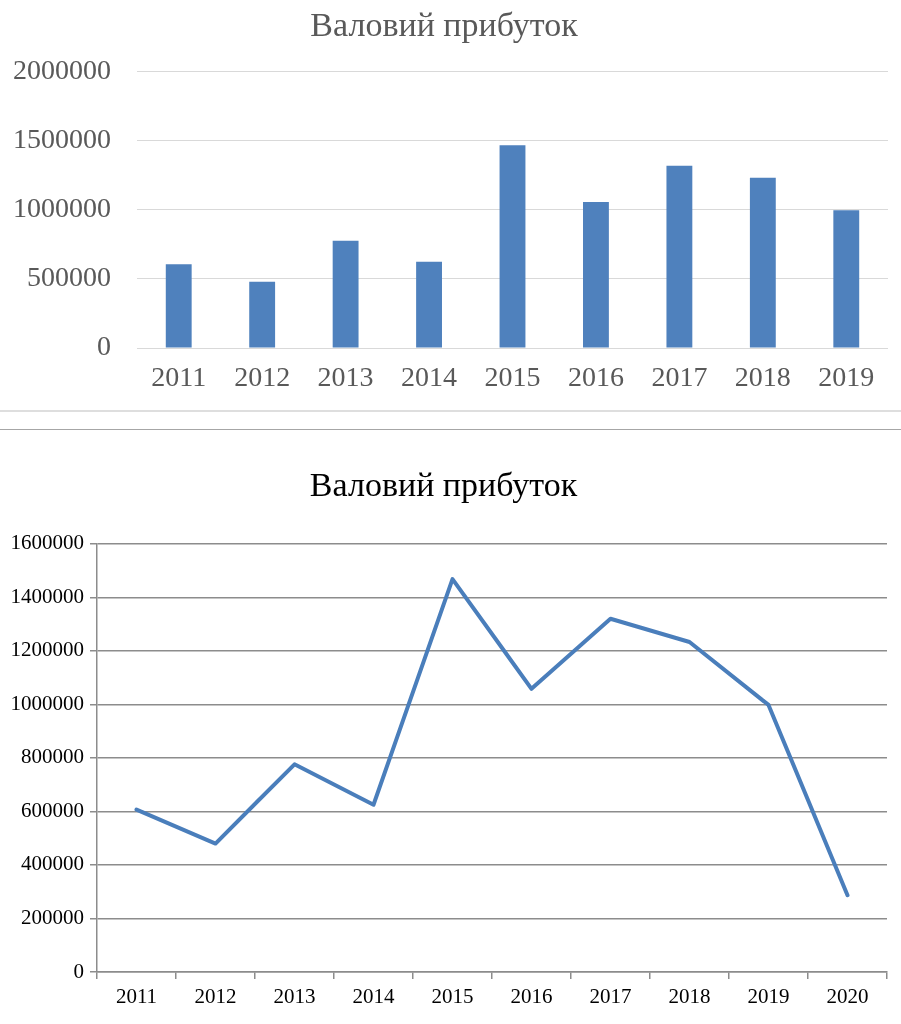 The height and width of the screenshot is (1024, 901). What do you see at coordinates (52, 916) in the screenshot?
I see `y-tick-label: 200000` at bounding box center [52, 916].